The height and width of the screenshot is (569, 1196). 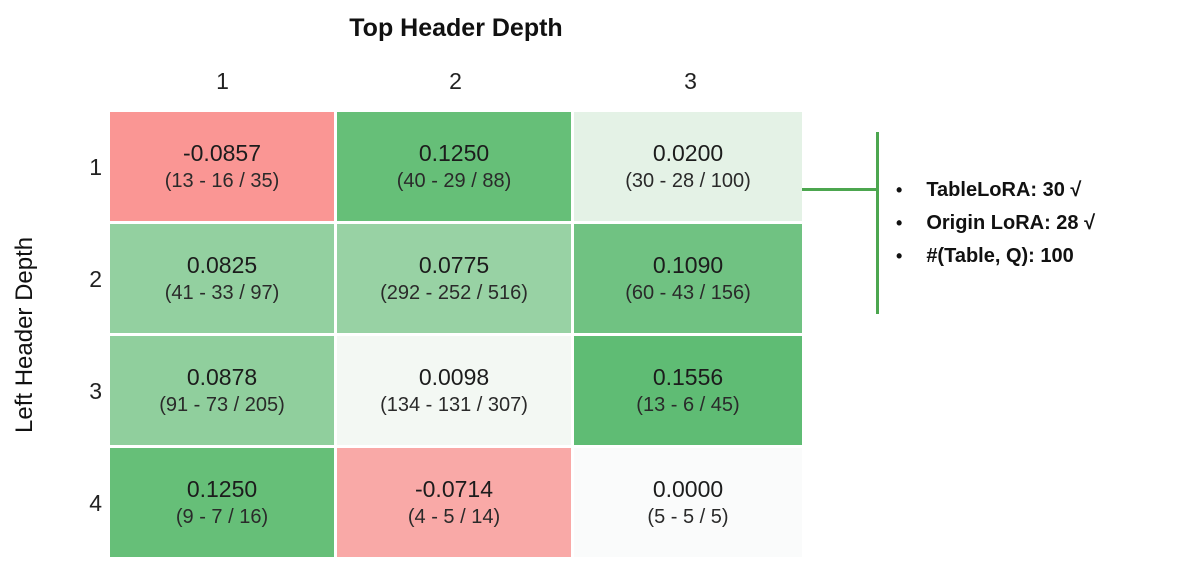 What do you see at coordinates (839, 189) in the screenshot?
I see `callout-connector-line` at bounding box center [839, 189].